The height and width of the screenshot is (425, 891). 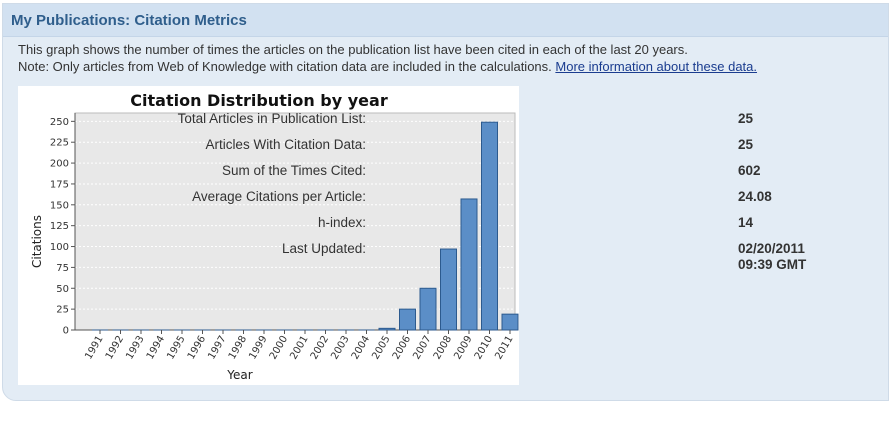 I want to click on stat-label: Sum of the Times Cited:, so click(x=293, y=170).